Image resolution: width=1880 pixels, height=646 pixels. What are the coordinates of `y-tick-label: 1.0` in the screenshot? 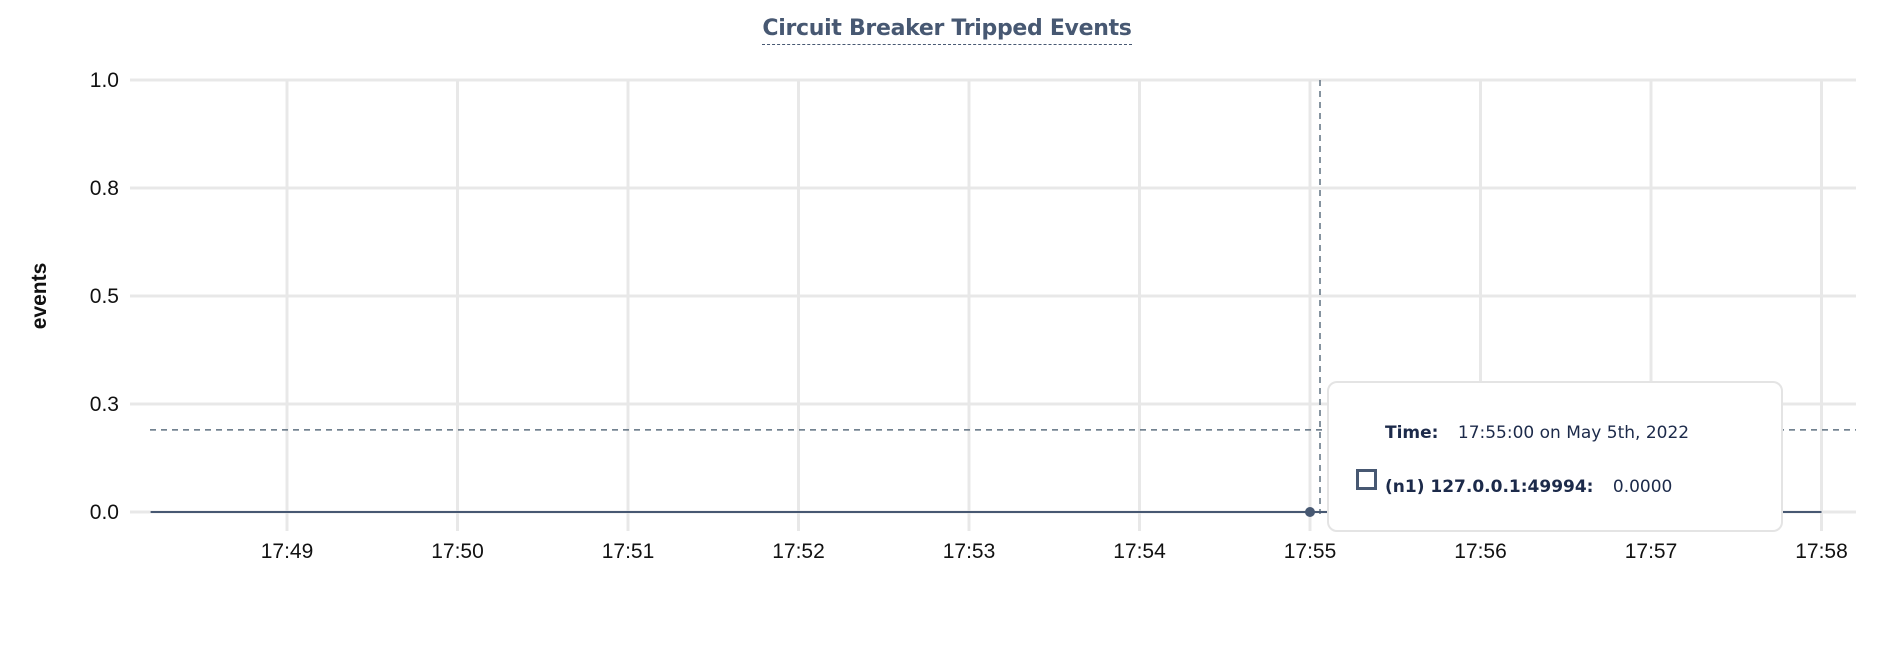 It's located at (104, 80).